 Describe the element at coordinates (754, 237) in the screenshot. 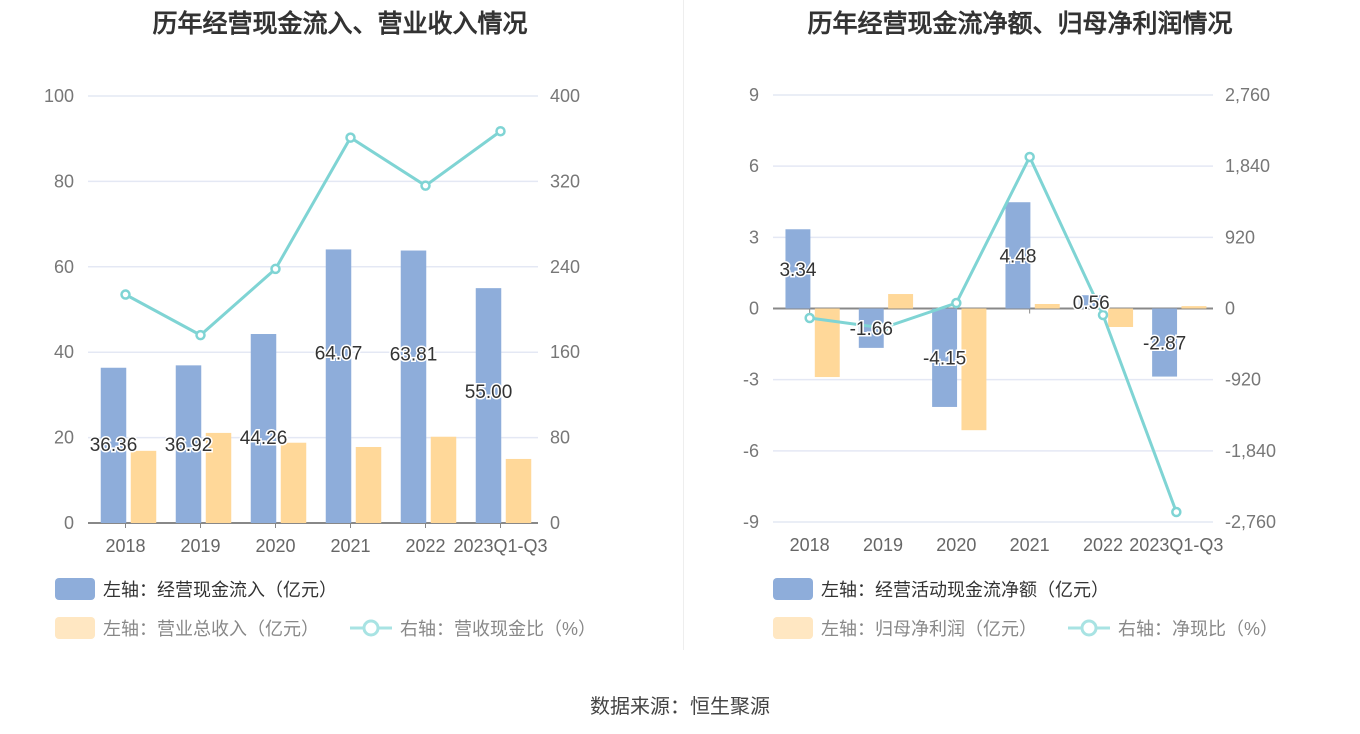

I see `left-axis-tick: 3` at that location.